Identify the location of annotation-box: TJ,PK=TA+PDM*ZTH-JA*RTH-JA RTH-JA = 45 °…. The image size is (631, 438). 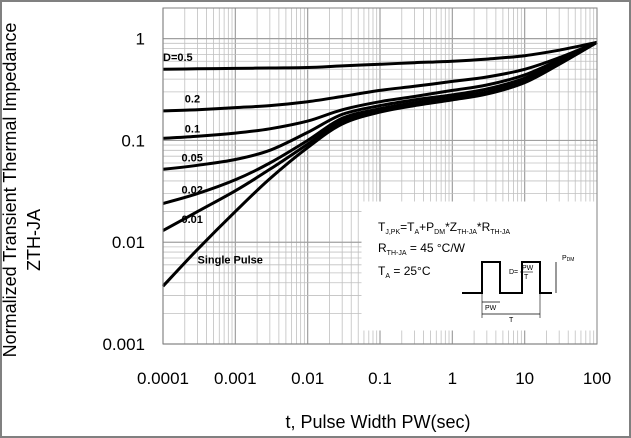
(479, 266).